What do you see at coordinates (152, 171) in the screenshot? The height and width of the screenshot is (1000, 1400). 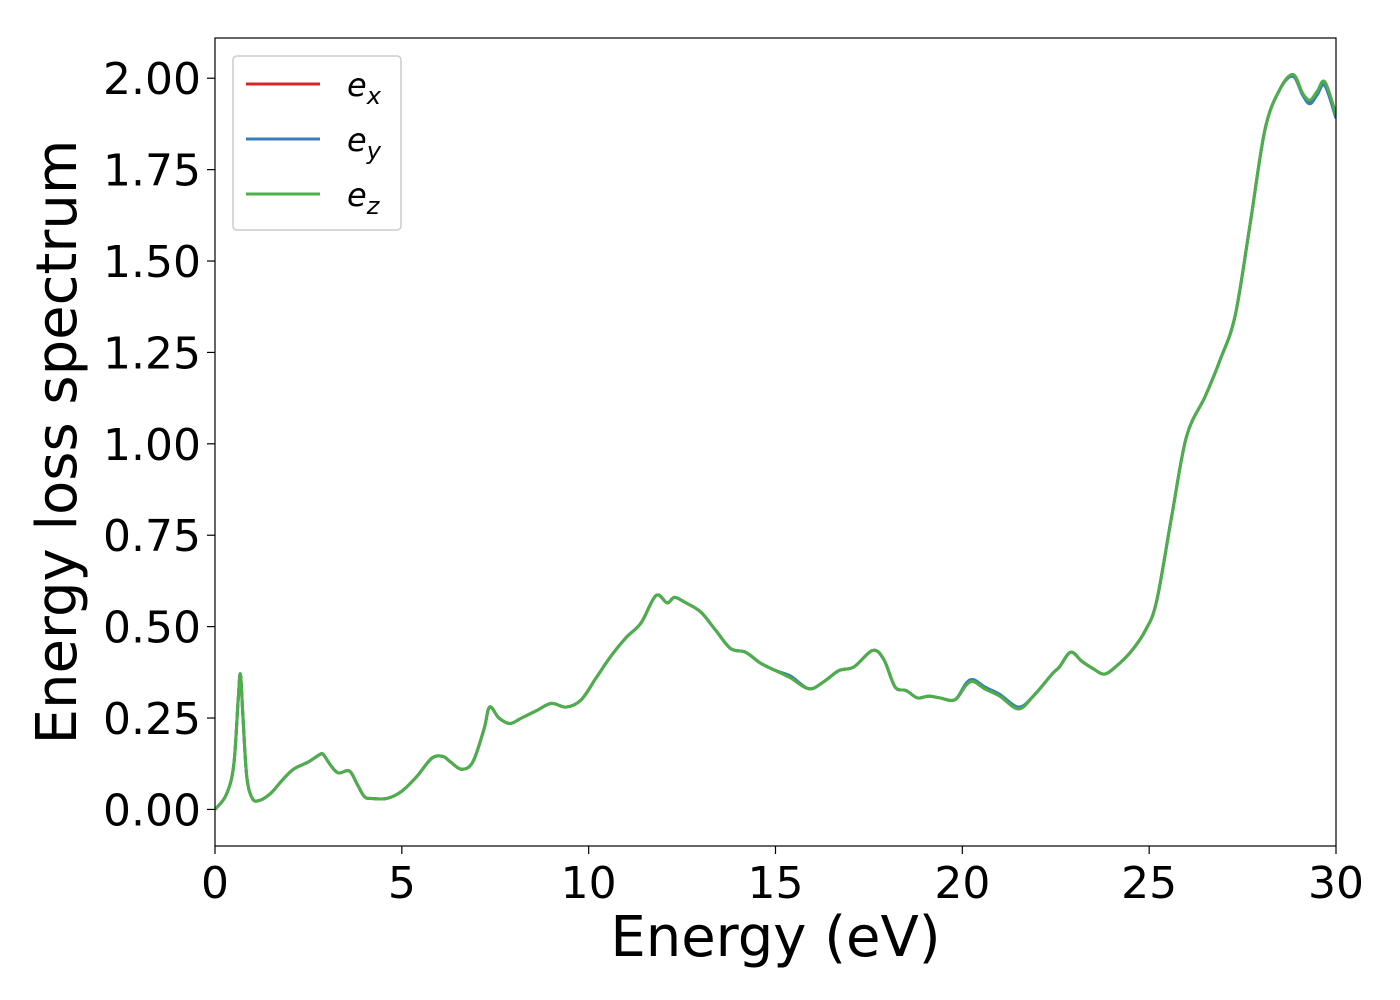 I see `y-tick-label: 1.75` at bounding box center [152, 171].